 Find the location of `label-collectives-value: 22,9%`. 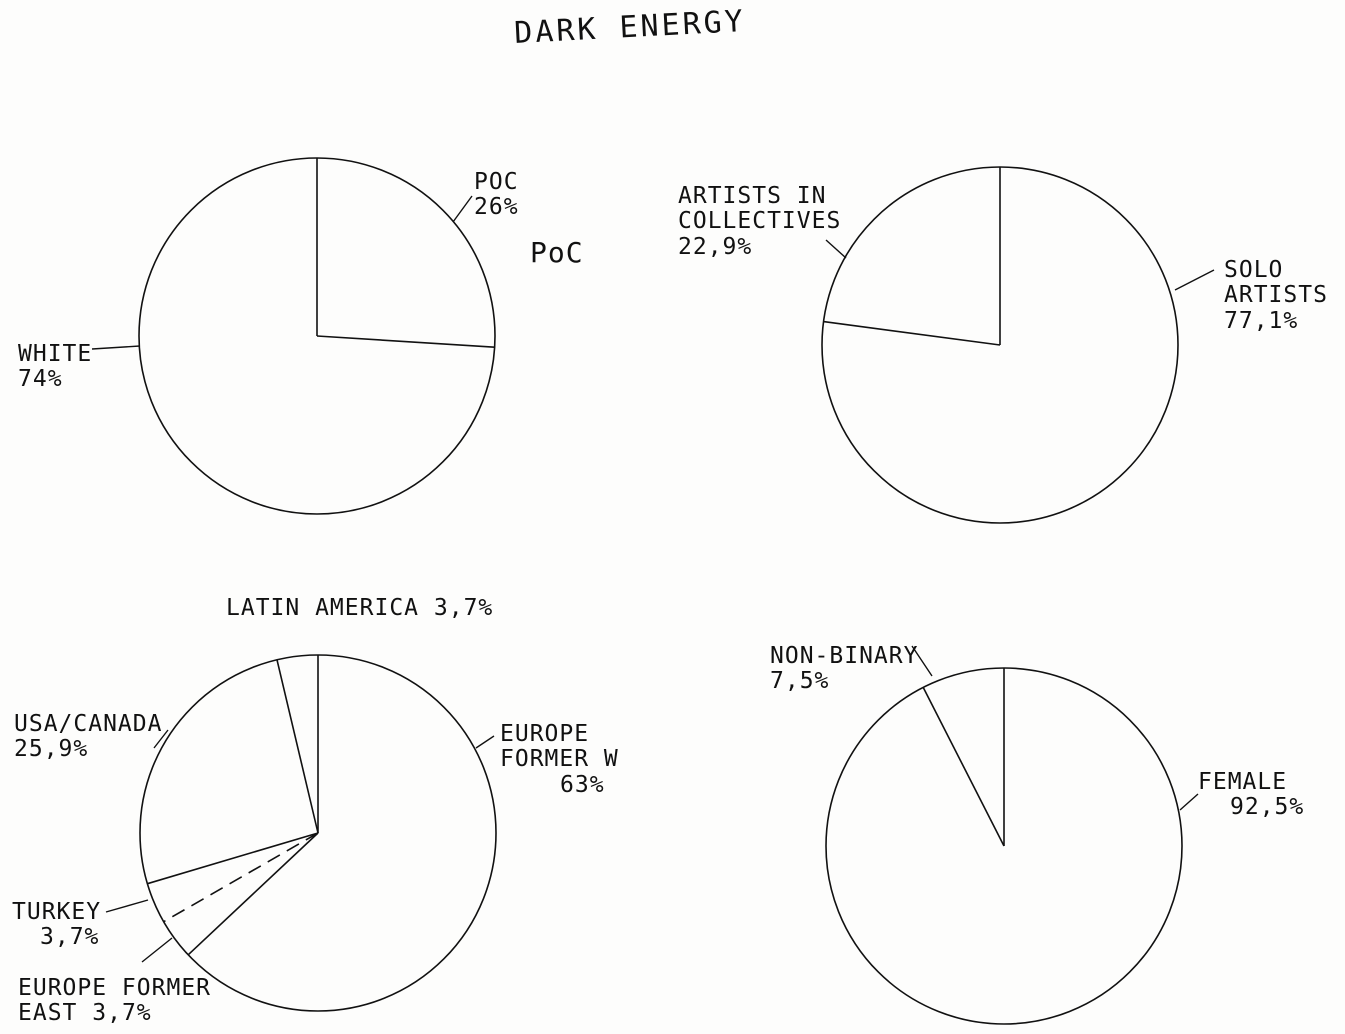

label-collectives-value: 22,9% is located at coordinates (715, 246).